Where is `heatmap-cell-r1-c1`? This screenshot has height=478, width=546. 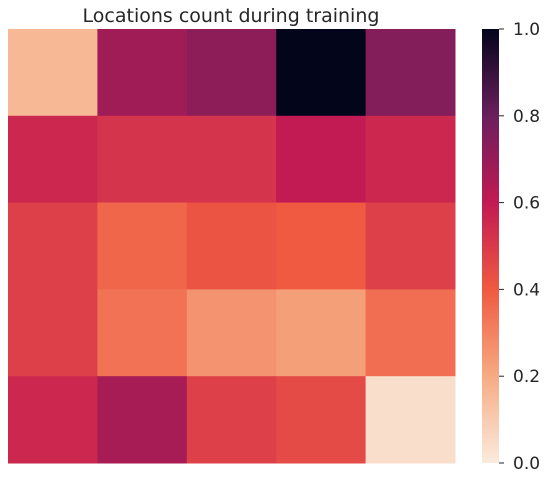 heatmap-cell-r1-c1 is located at coordinates (142, 159).